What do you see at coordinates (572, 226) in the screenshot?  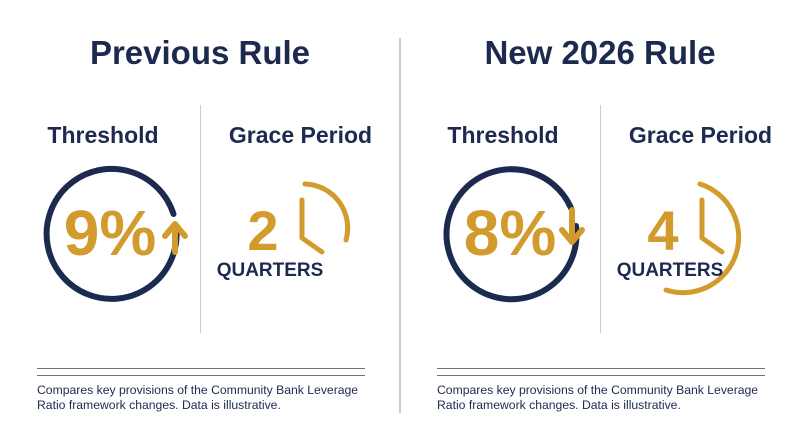 I see `arrow-down-icon` at bounding box center [572, 226].